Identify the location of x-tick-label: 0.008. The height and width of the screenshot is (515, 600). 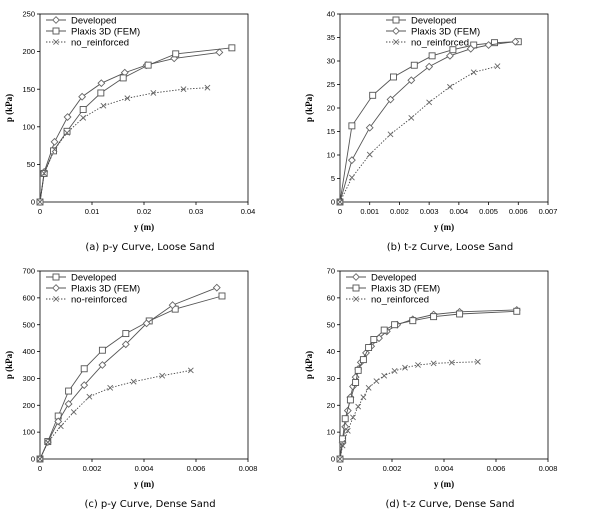
(248, 468).